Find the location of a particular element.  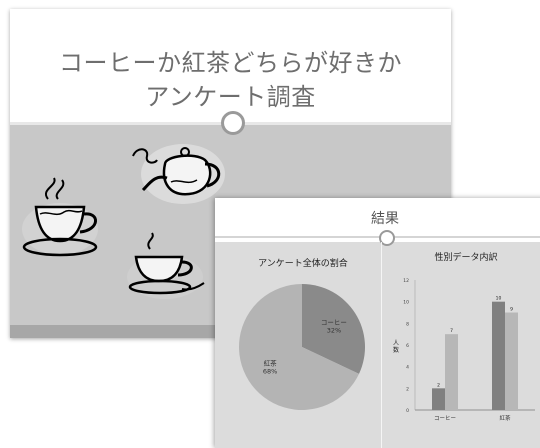

bar-chart-title: 性別データ内訳 is located at coordinates (466, 258).